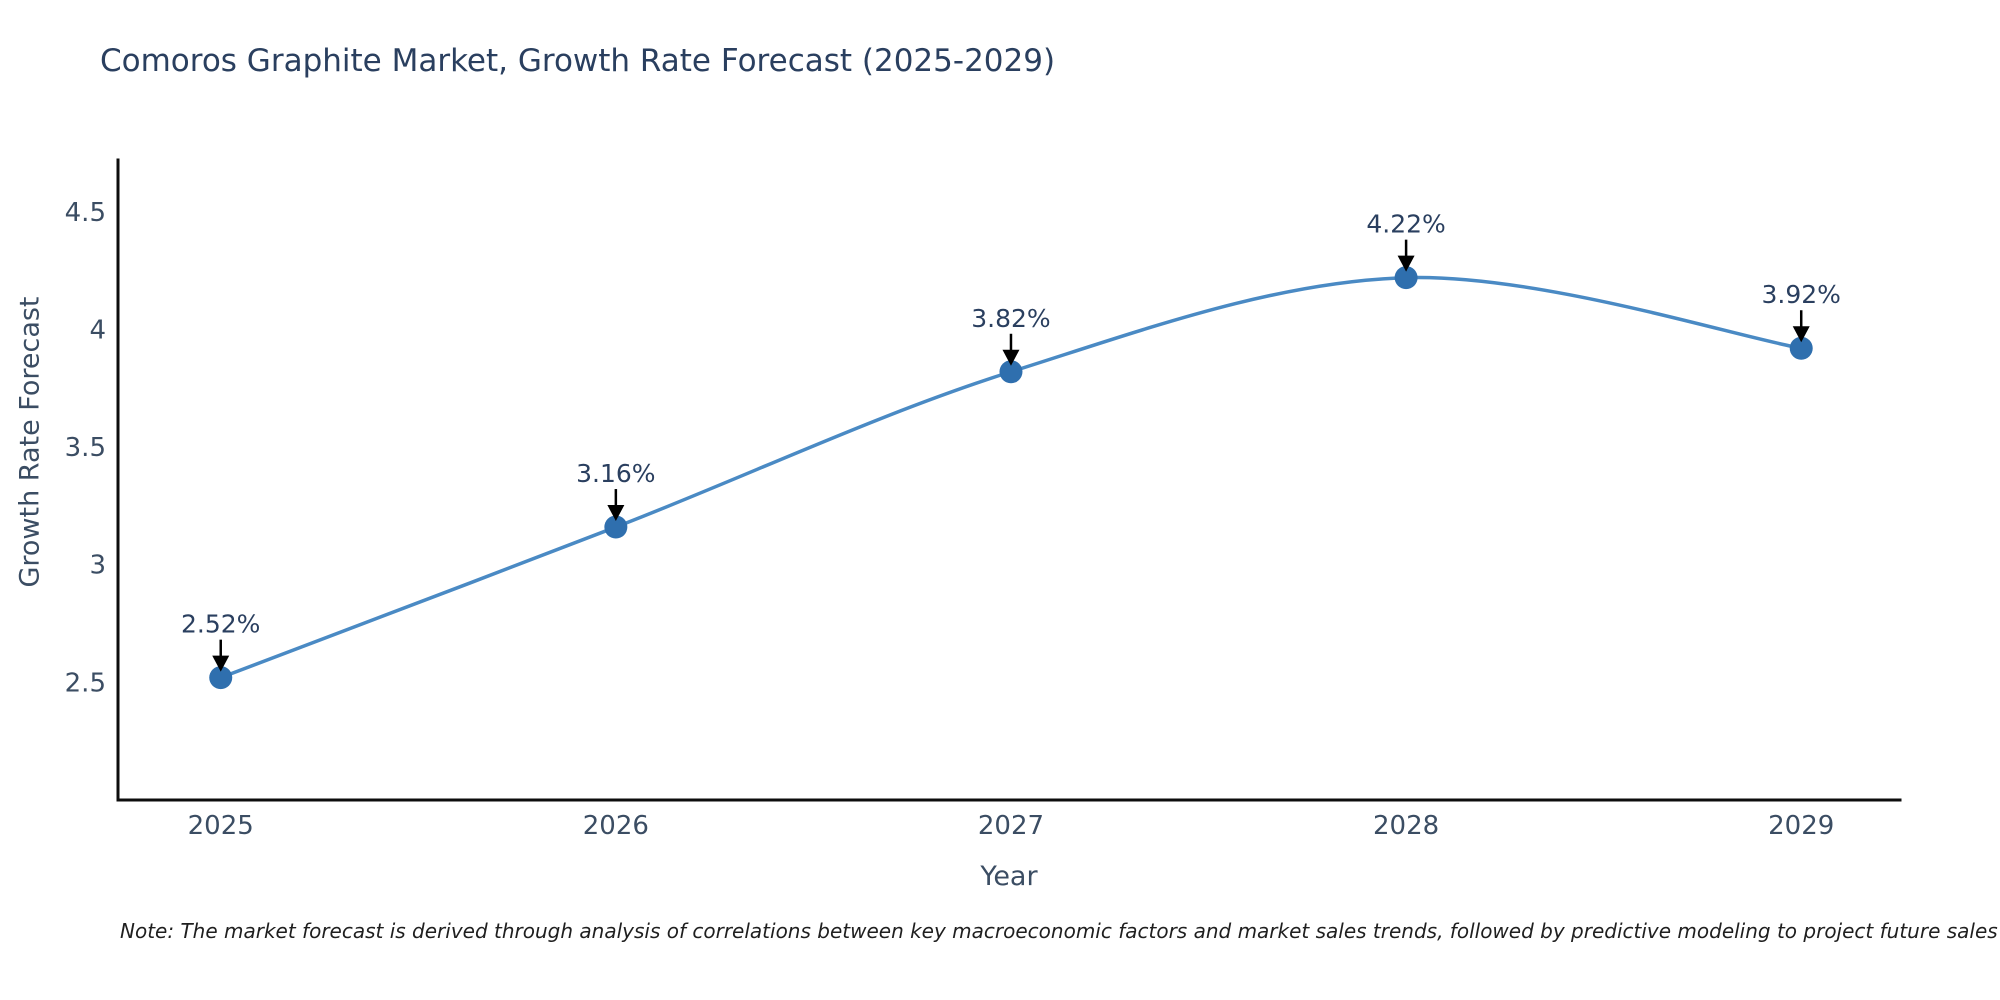 The image size is (2000, 1000). Describe the element at coordinates (85, 683) in the screenshot. I see `y-tick-label: 2.5` at that location.